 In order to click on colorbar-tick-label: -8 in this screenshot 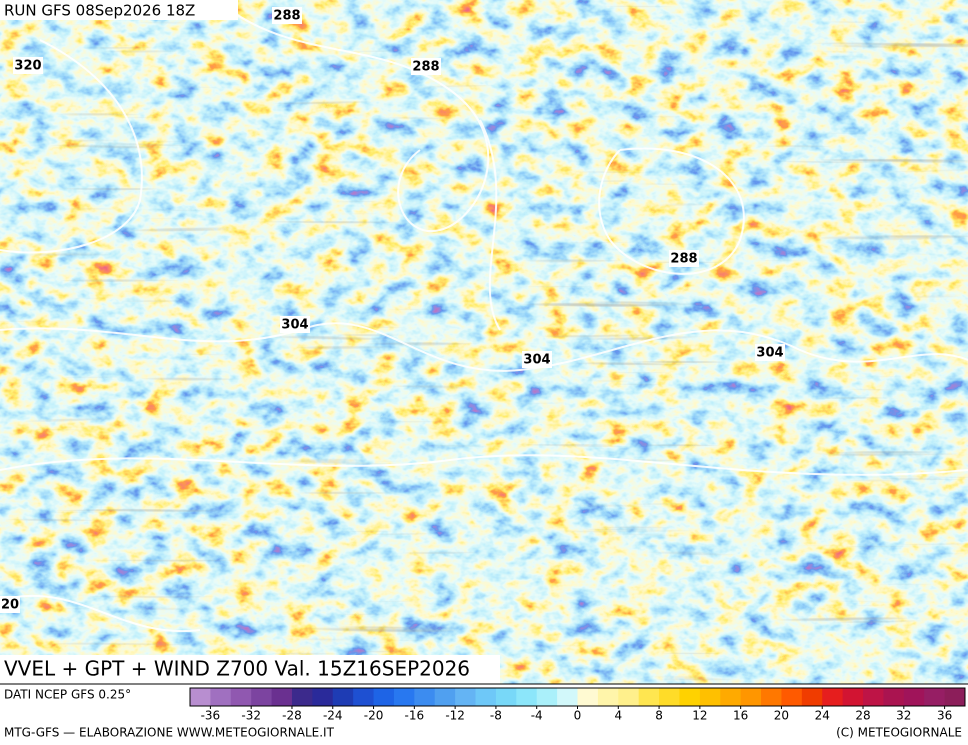, I will do `click(496, 716)`.